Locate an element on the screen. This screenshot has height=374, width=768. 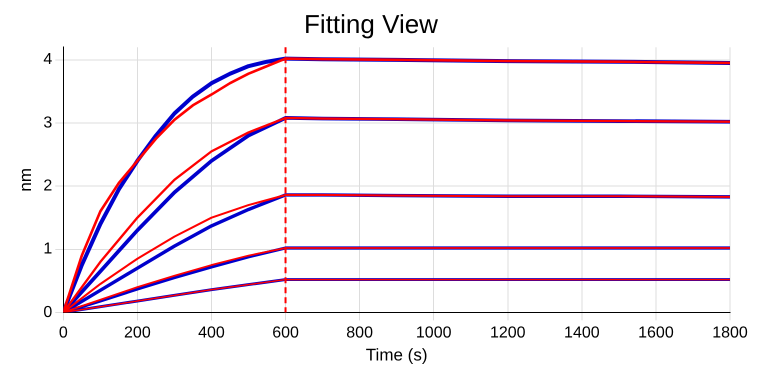
y-axis-title: nm is located at coordinates (25, 180).